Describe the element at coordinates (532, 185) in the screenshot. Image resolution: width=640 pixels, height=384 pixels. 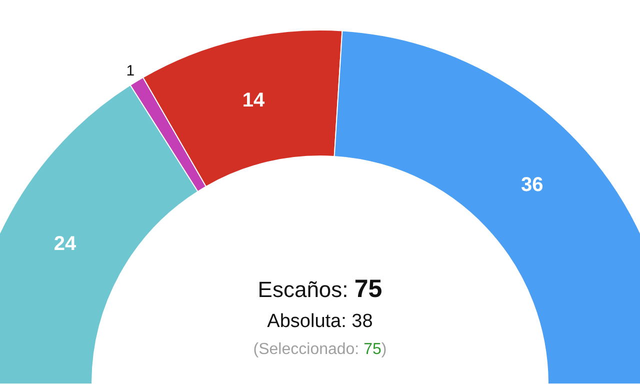
I see `data-label: 36` at that location.